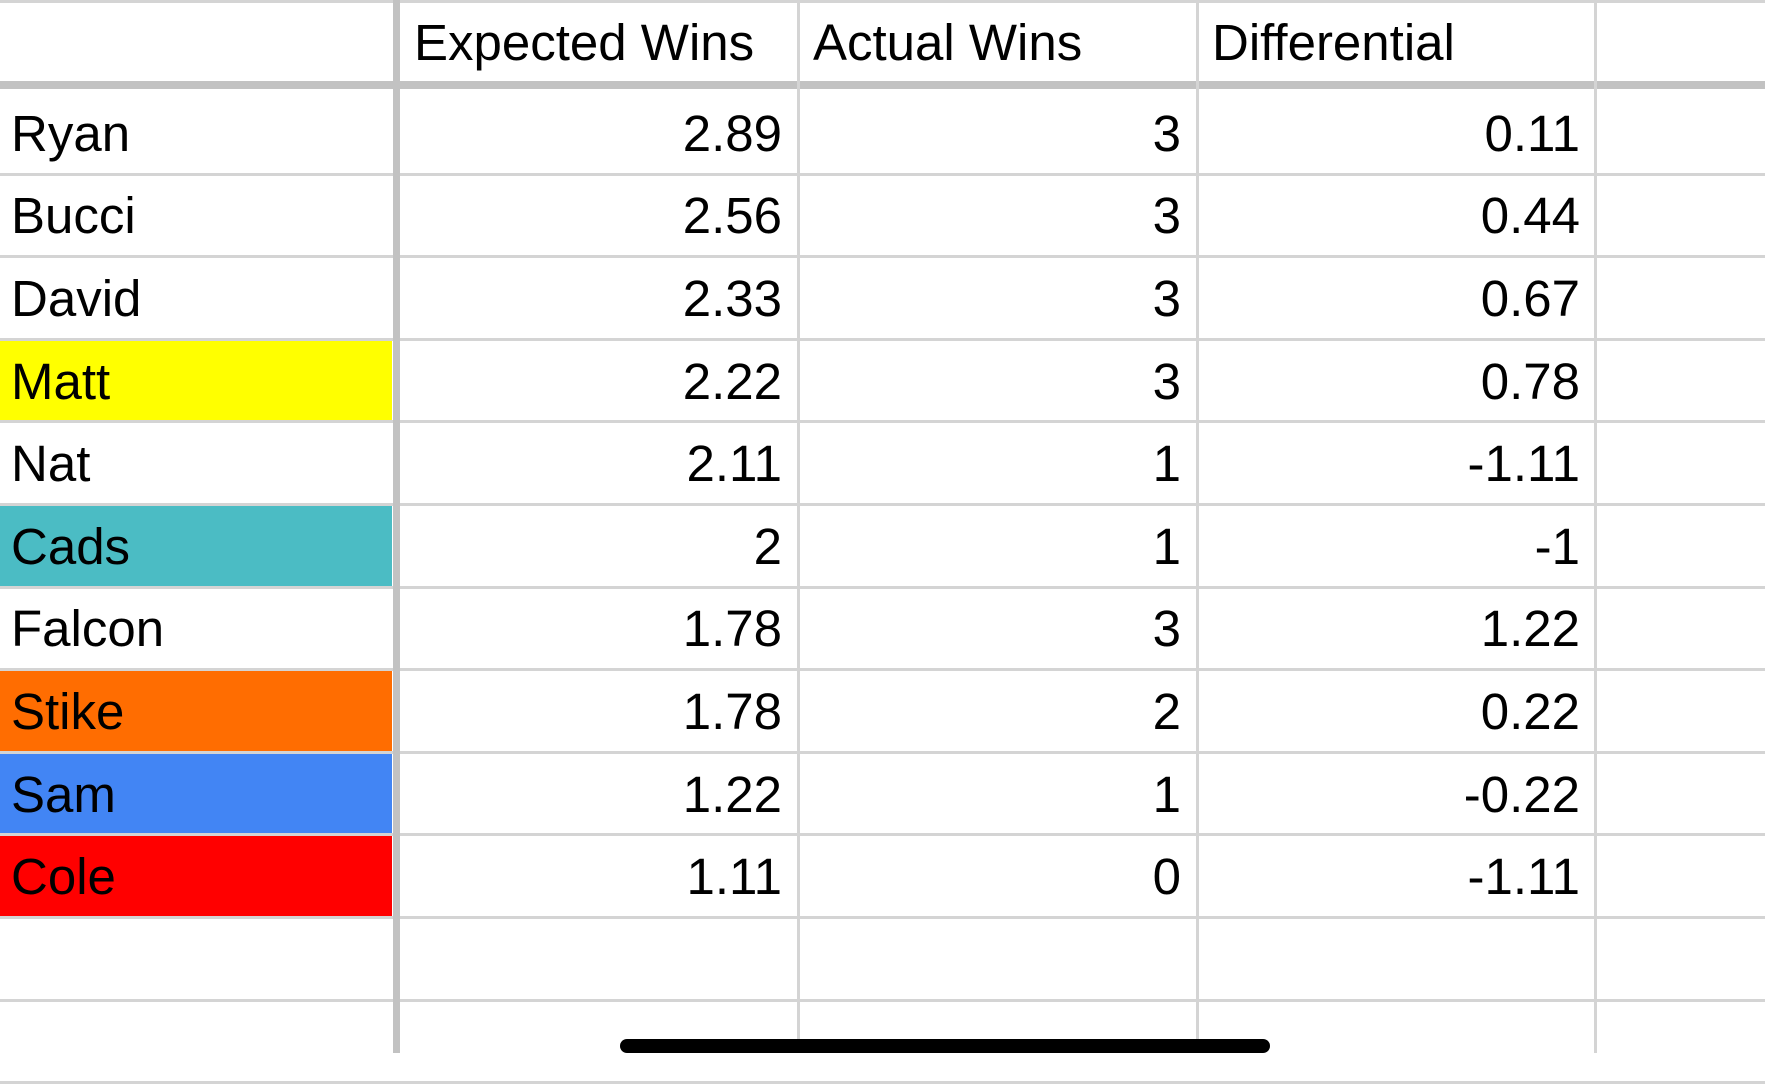 This screenshot has height=1084, width=1765. I want to click on expected-wins-cell: 1.11, so click(734, 877).